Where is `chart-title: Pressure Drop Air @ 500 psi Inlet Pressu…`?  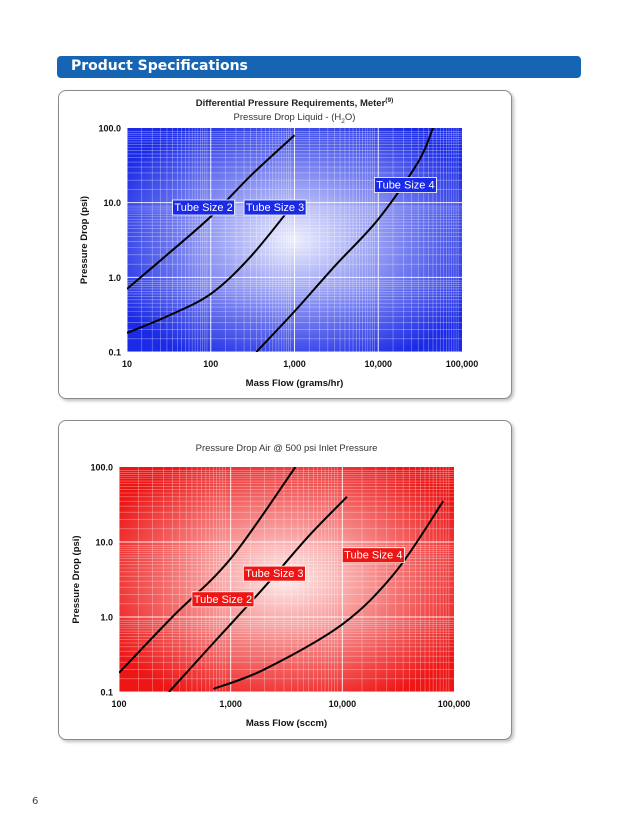
chart-title: Pressure Drop Air @ 500 psi Inlet Pressu… is located at coordinates (287, 448).